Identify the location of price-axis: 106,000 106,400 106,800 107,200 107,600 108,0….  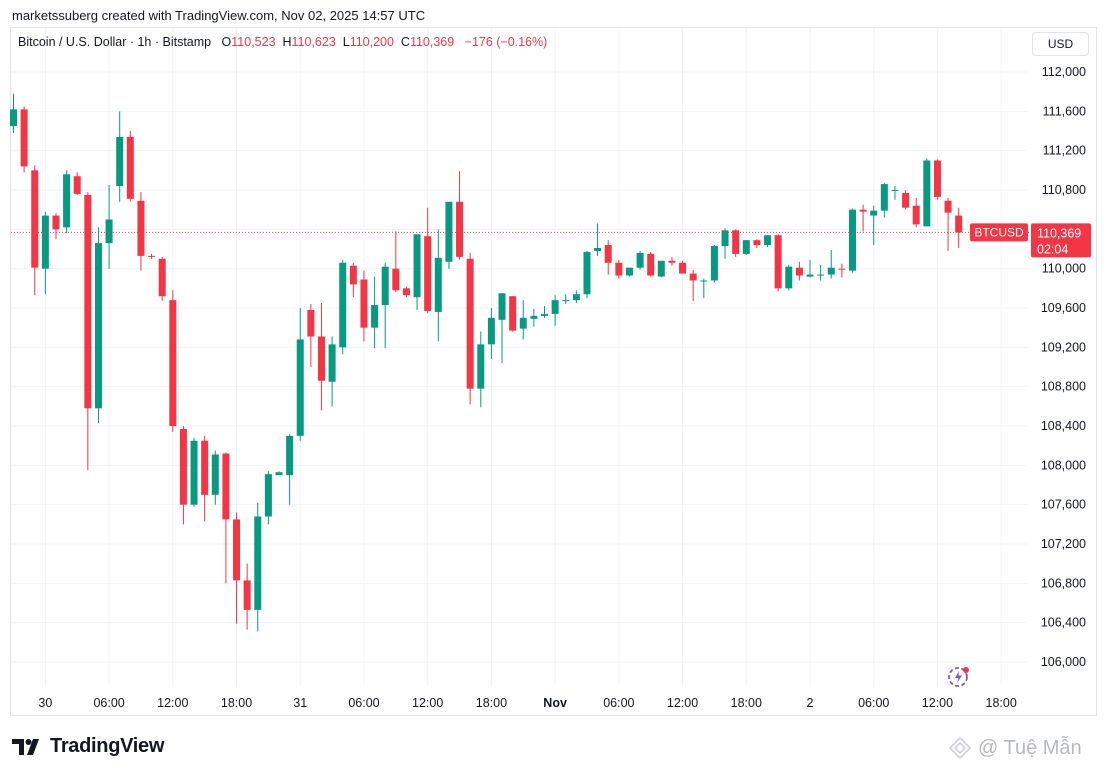
(1063, 367).